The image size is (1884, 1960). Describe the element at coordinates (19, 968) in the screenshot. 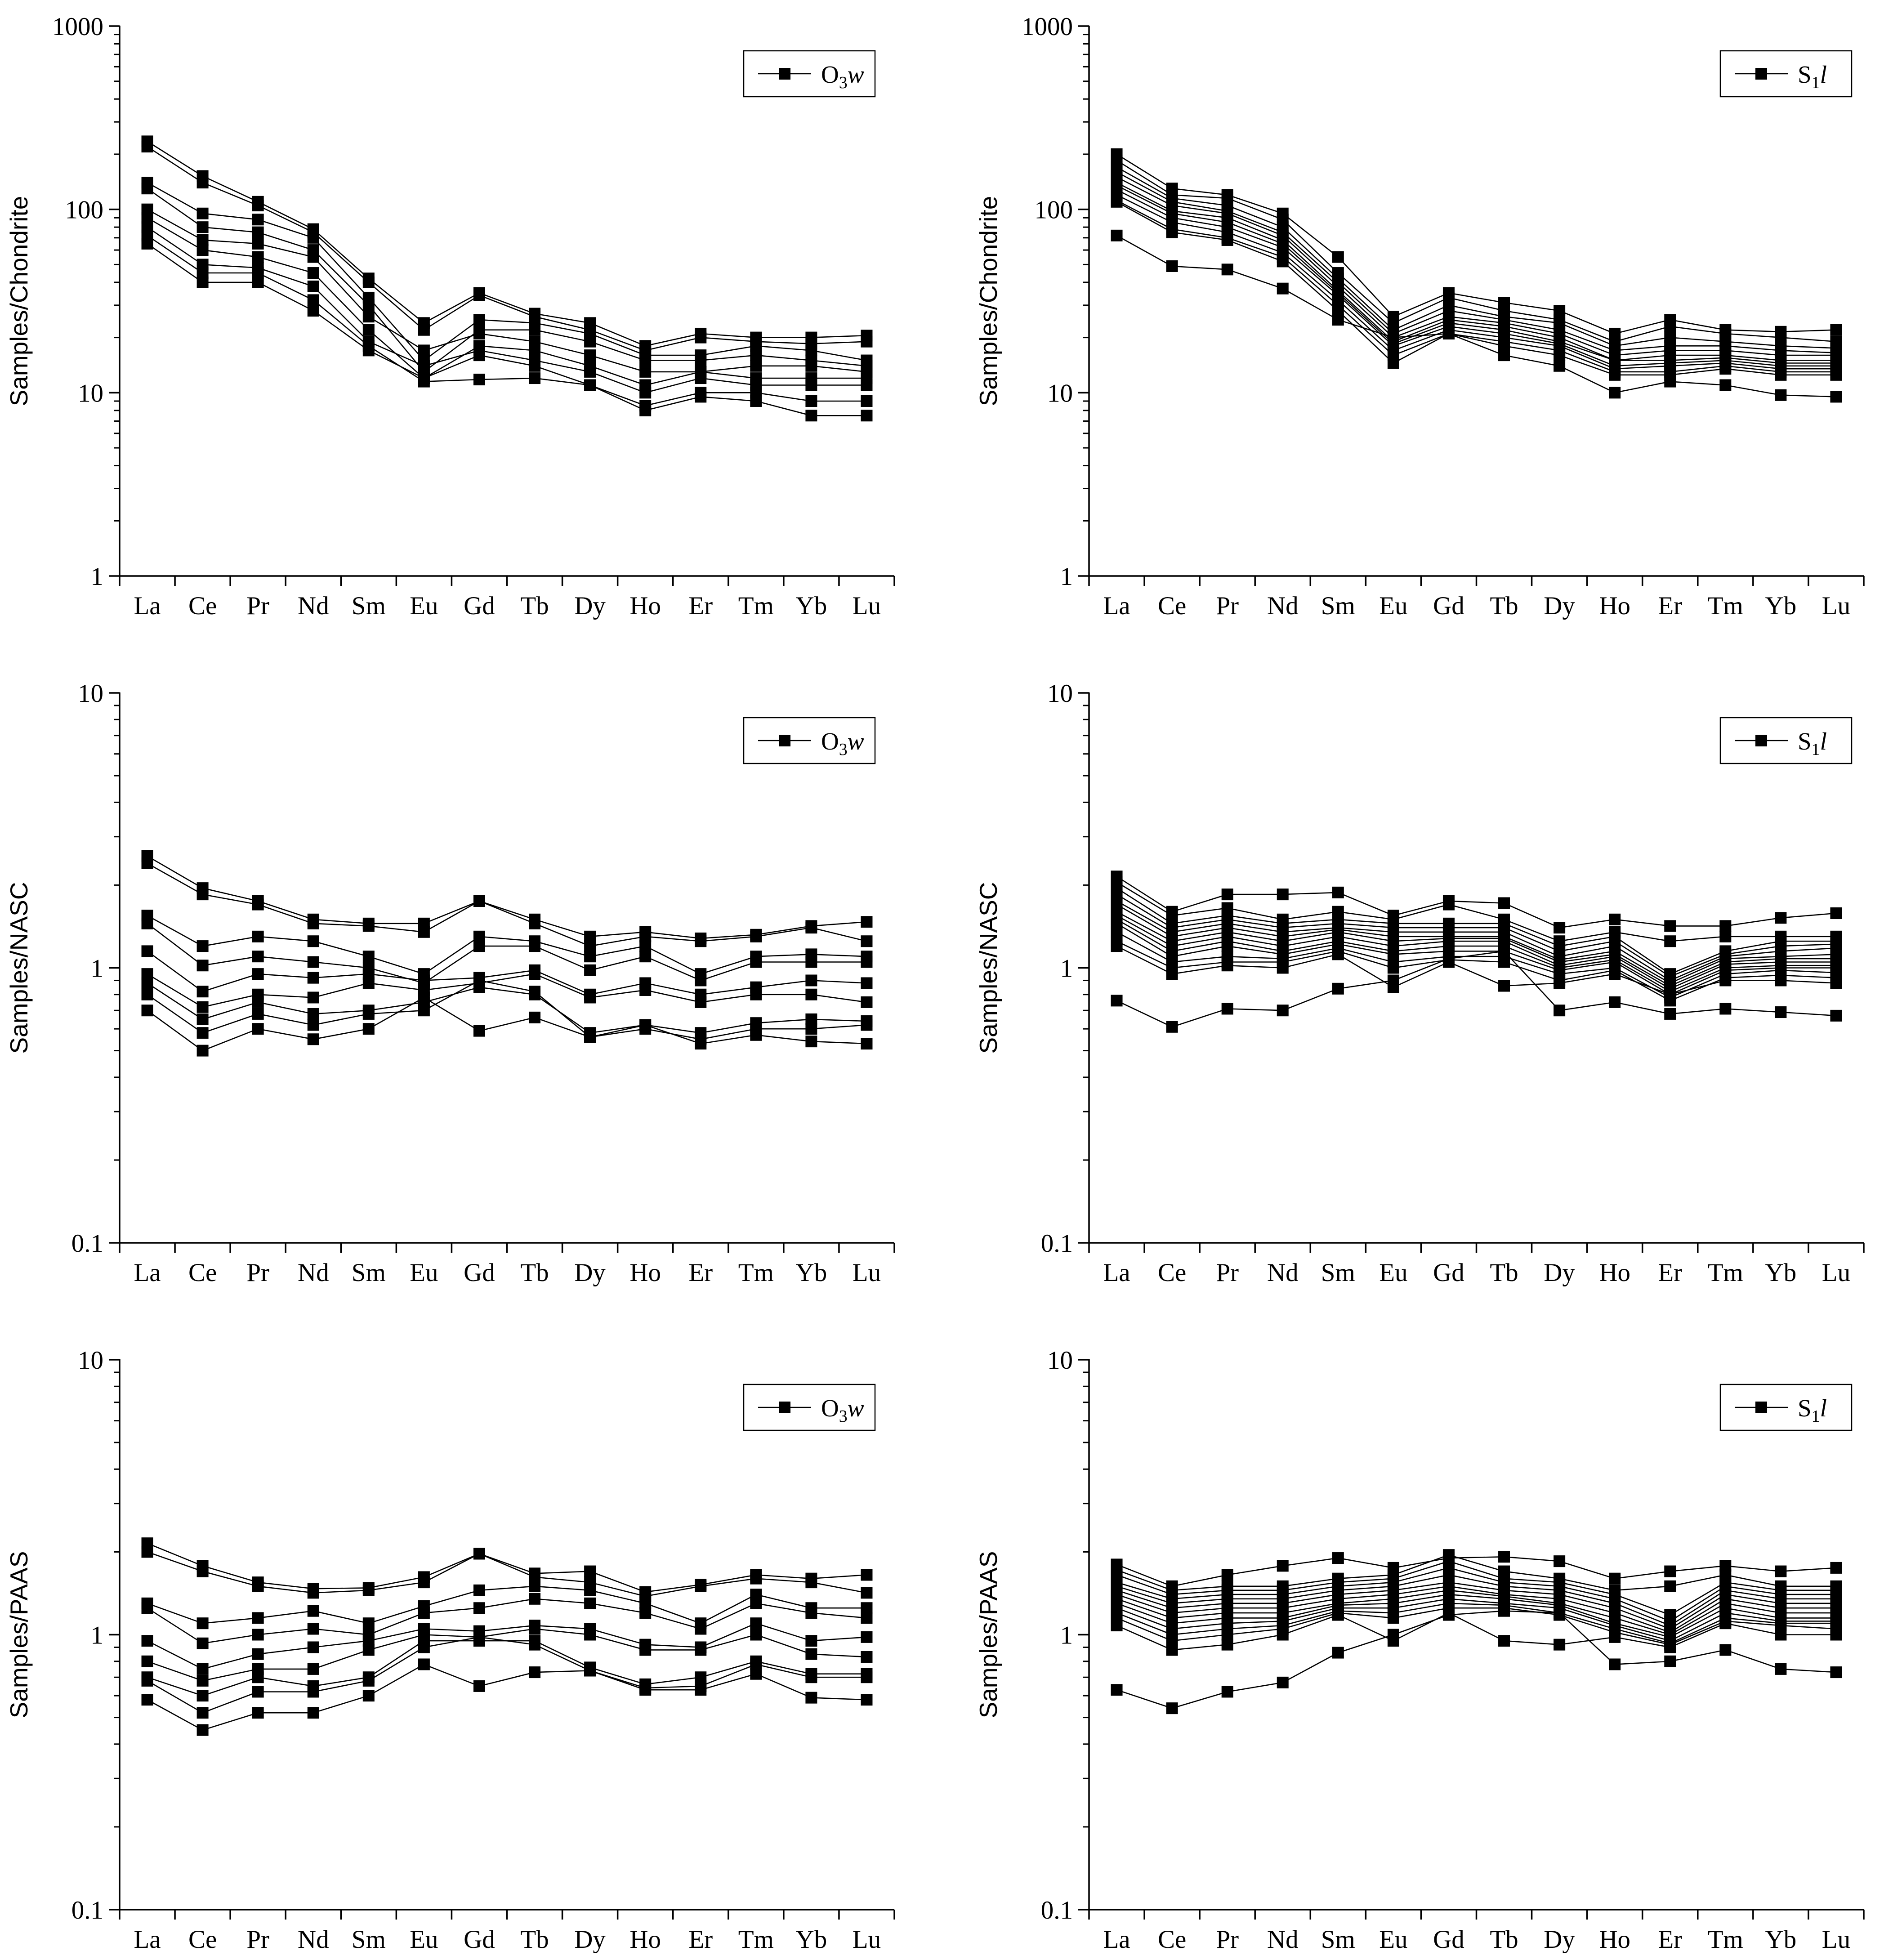

I see `panel-3-ylabel: Samples/NASC` at that location.